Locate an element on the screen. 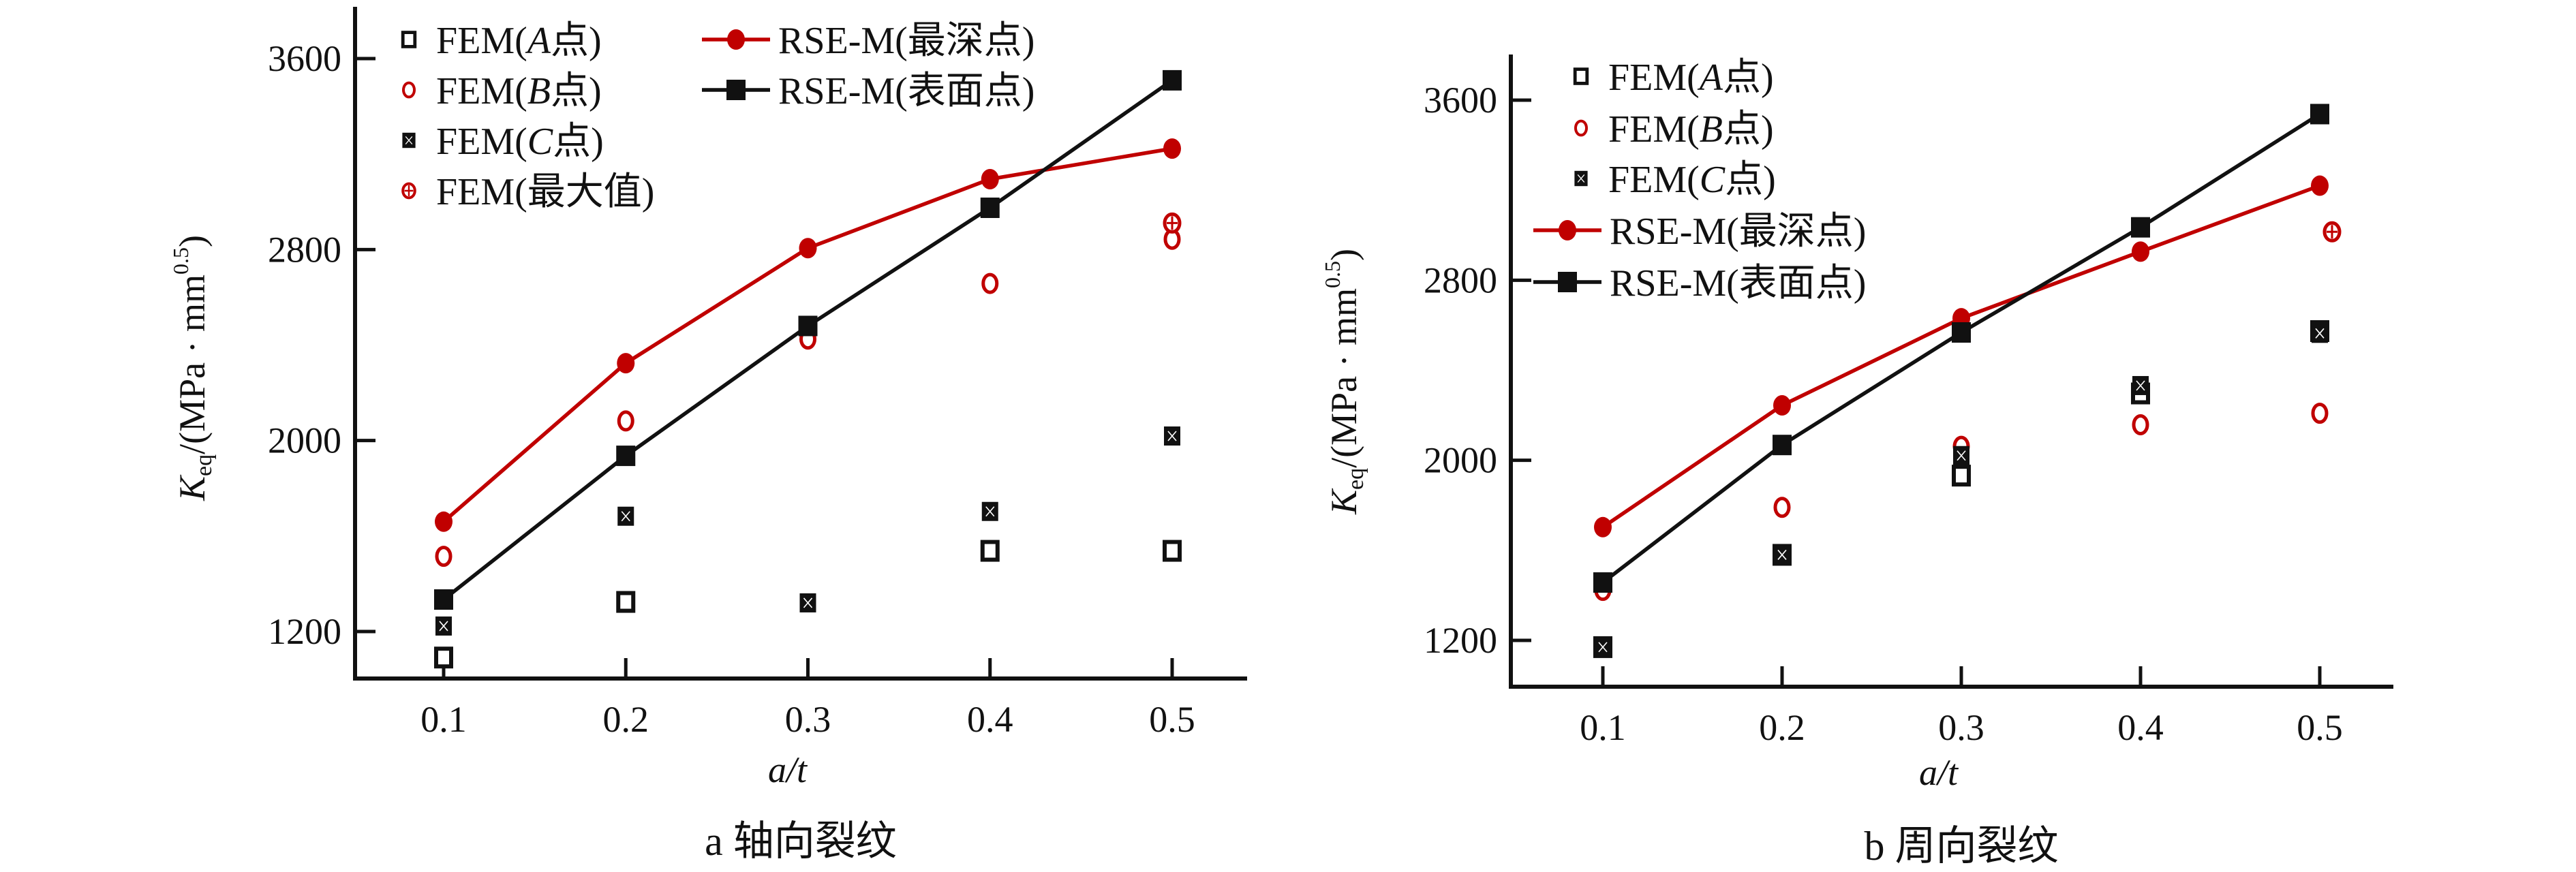 The height and width of the screenshot is (872, 2576). legend-label-pre: RSE-M(表面点) is located at coordinates (906, 91).